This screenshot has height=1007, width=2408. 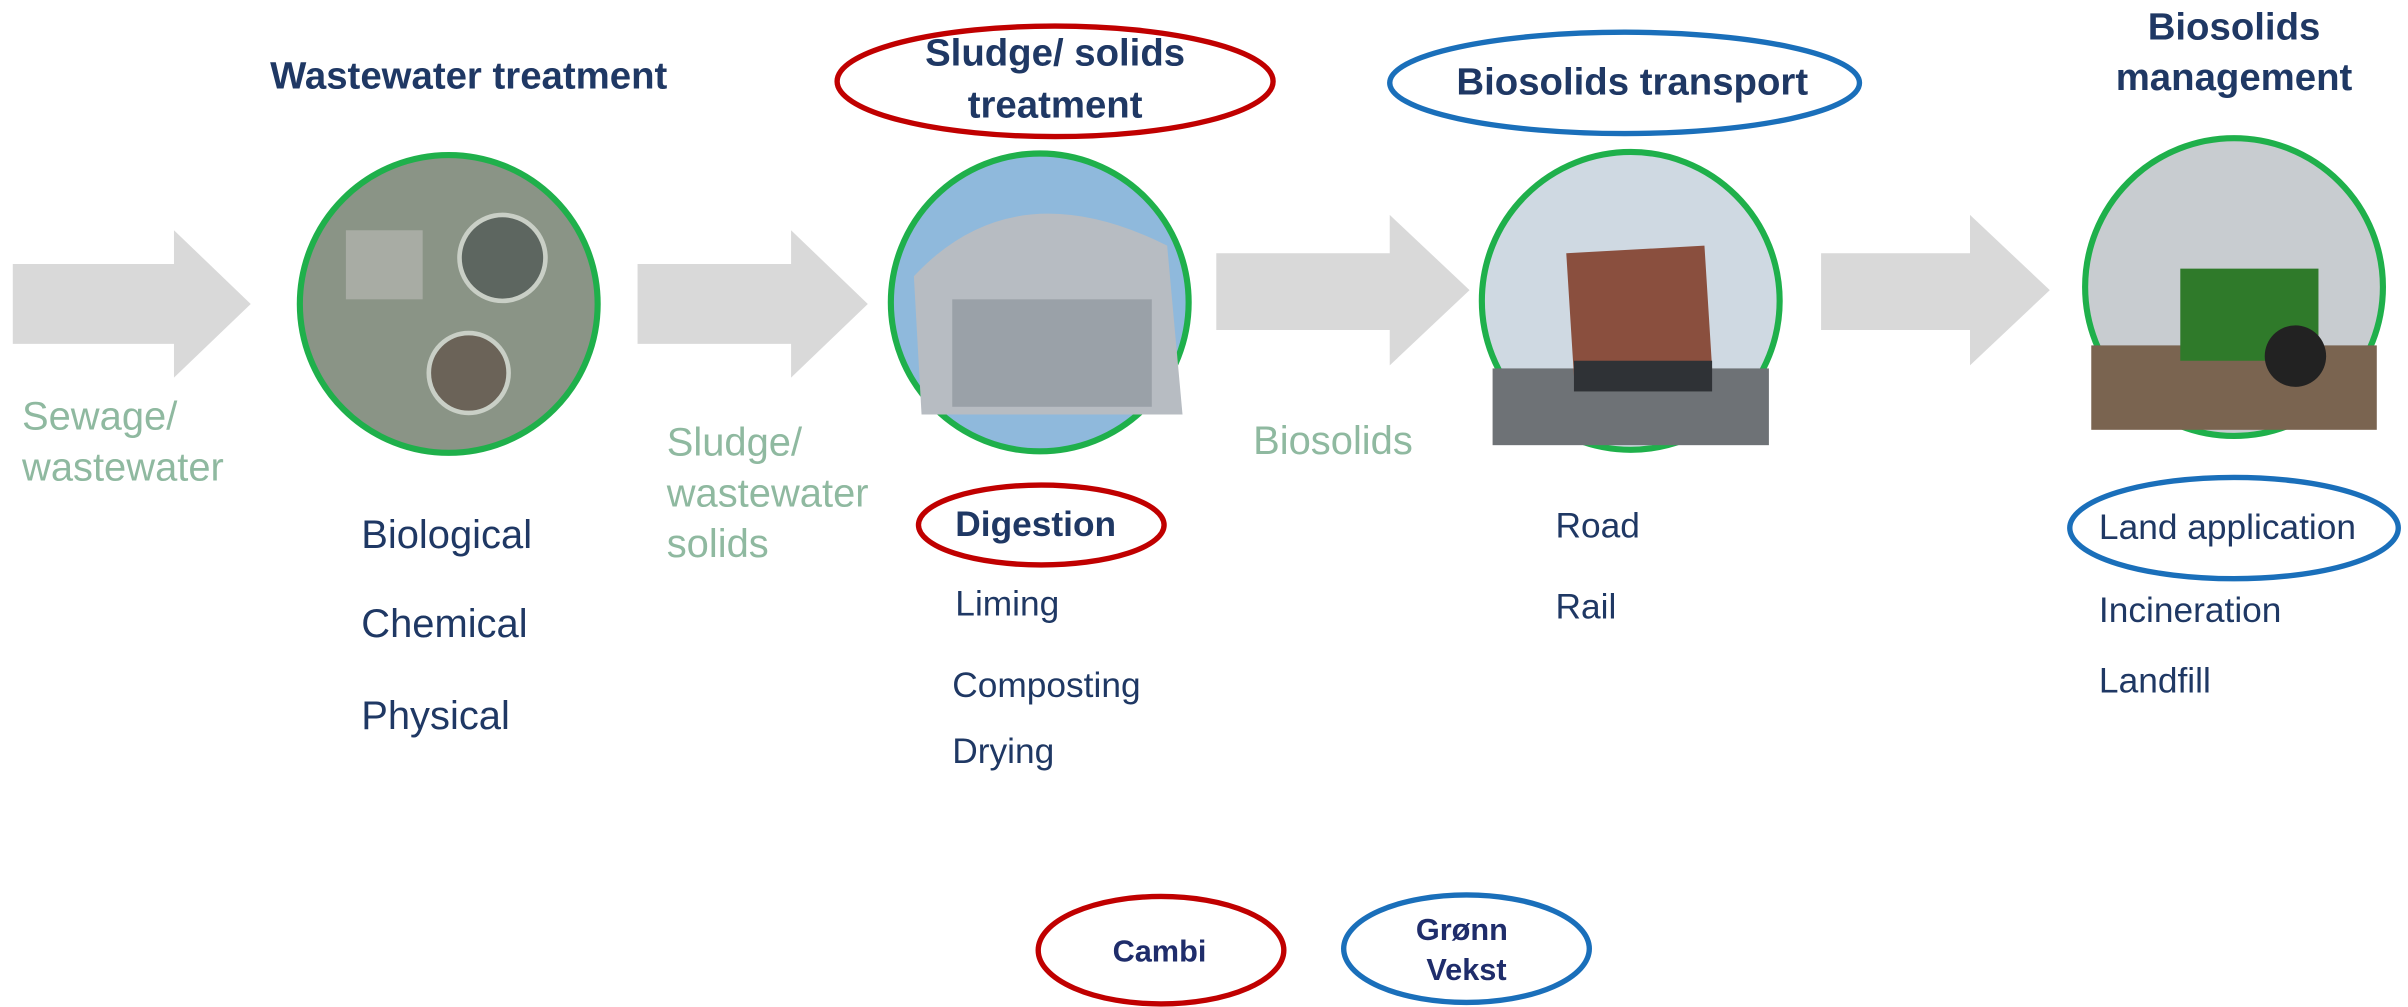 What do you see at coordinates (1035, 524) in the screenshot?
I see `stage-item: Digestion` at bounding box center [1035, 524].